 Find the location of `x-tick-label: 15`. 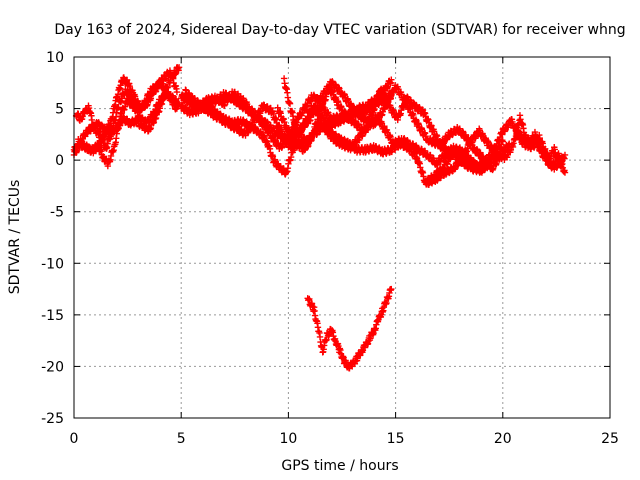

x-tick-label: 15 is located at coordinates (396, 439).